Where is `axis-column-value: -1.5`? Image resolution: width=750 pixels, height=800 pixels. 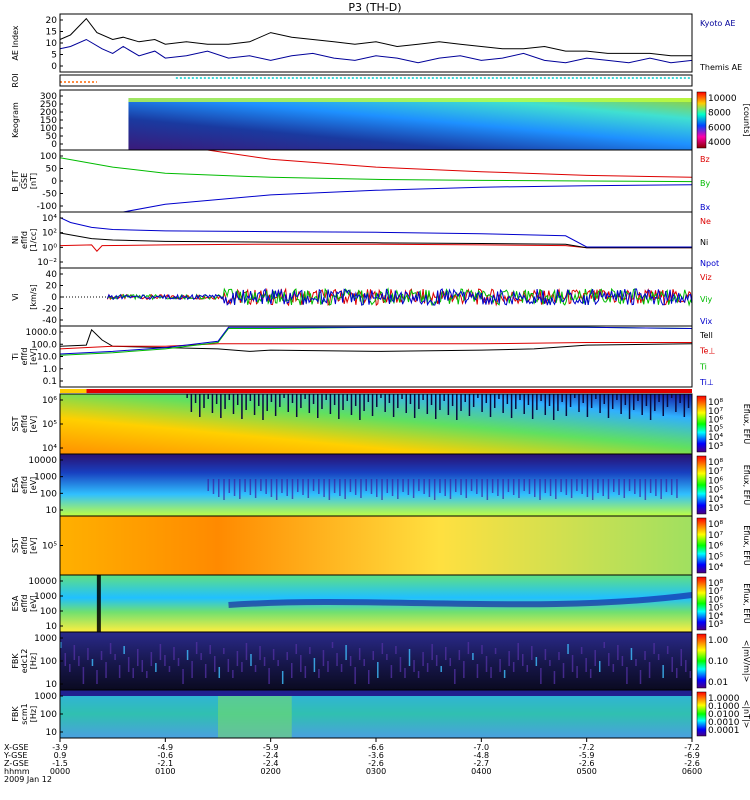
axis-column-value: -1.5 is located at coordinates (60, 763).